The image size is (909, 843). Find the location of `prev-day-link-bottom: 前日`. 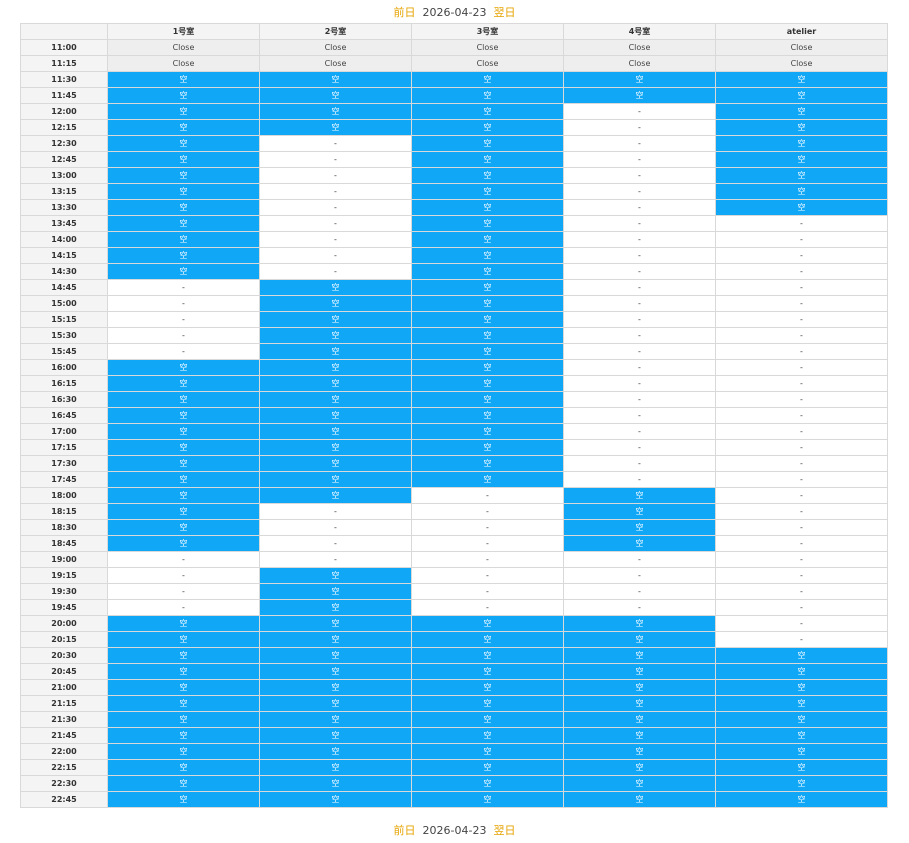

prev-day-link-bottom: 前日 is located at coordinates (404, 830).